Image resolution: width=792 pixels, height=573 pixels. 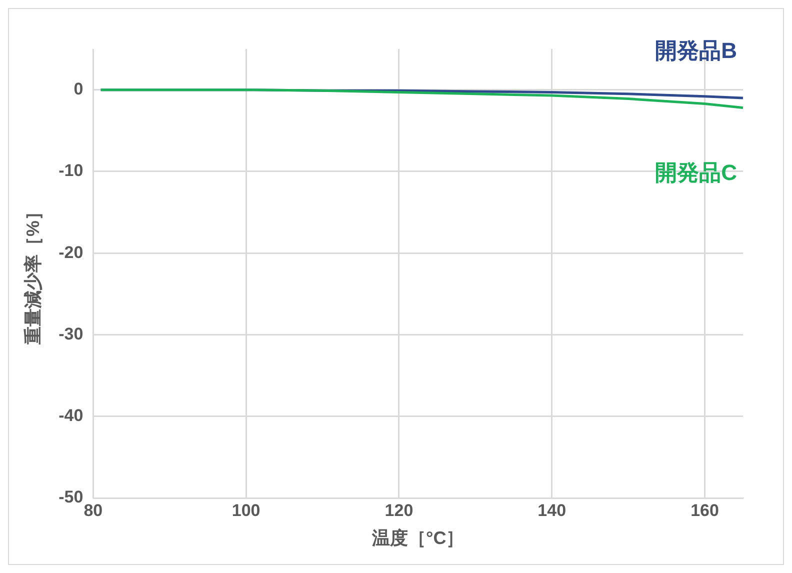 I want to click on y-axis-title: 重量減少率［%］, so click(x=32, y=274).